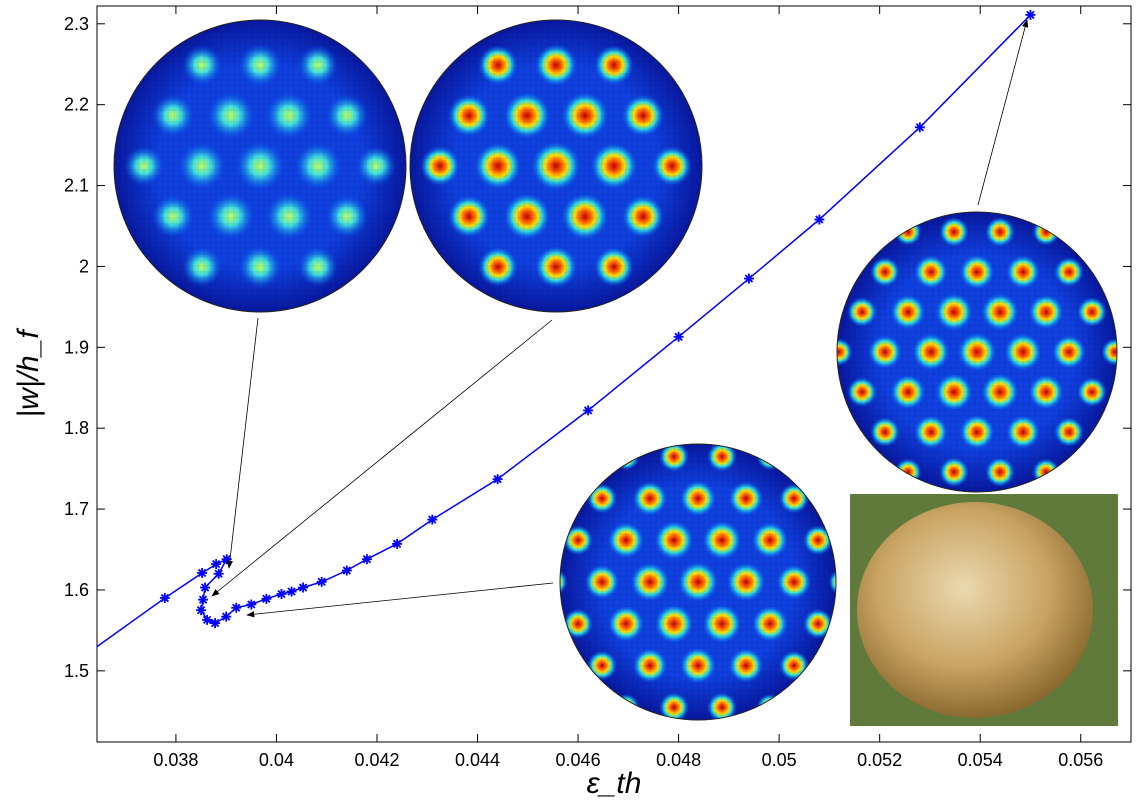  Describe the element at coordinates (1080, 760) in the screenshot. I see `x-tick-label: 0.056` at that location.